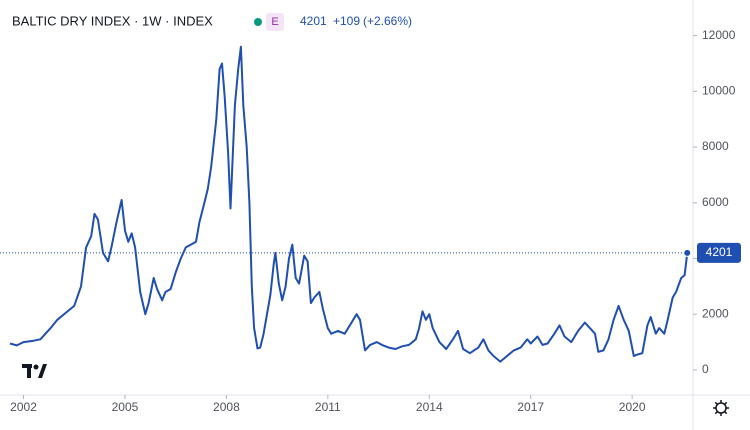 This screenshot has height=430, width=750. Describe the element at coordinates (112, 20) in the screenshot. I see `chart-title: BALTIC DRY INDEX · 1W · INDEX` at that location.